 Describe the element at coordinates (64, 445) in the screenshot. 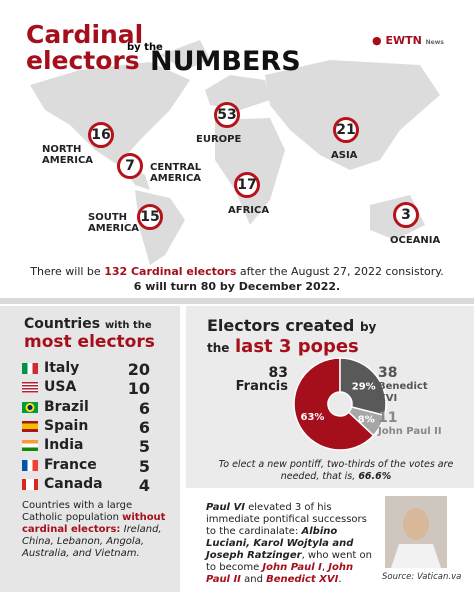

I see `country-name: India` at that location.